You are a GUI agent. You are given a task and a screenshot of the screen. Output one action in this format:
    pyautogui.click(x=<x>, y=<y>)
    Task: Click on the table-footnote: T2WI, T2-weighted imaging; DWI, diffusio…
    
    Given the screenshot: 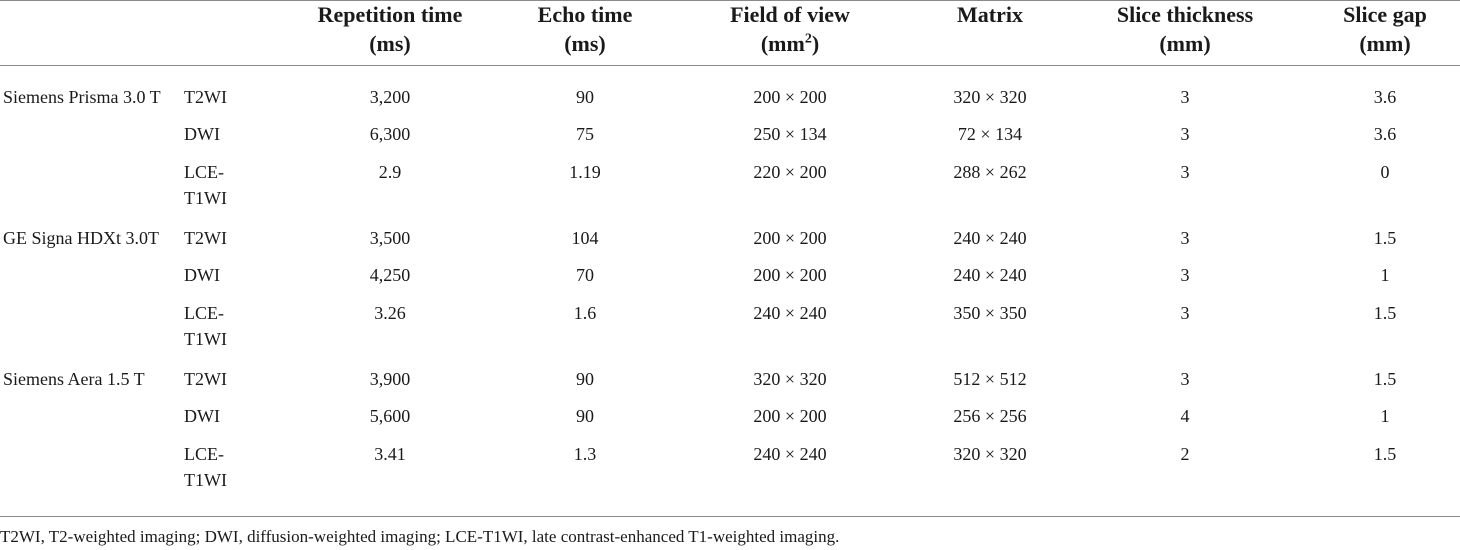 What is the action you would take?
    pyautogui.click(x=420, y=536)
    